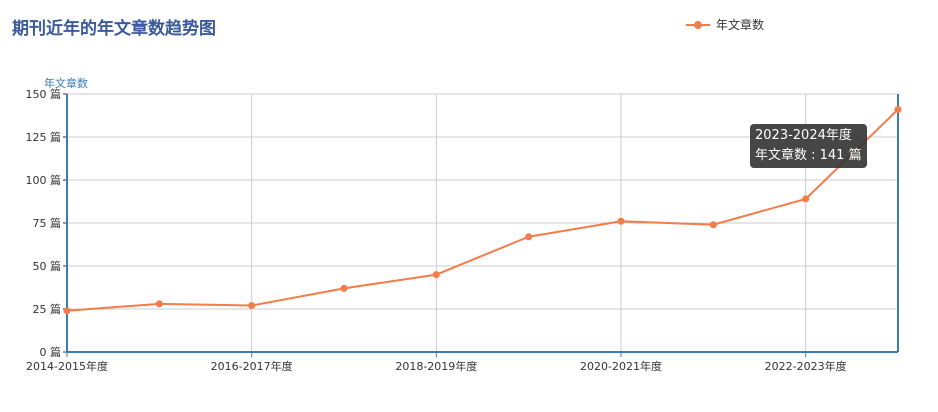 This screenshot has width=938, height=412. Describe the element at coordinates (51, 352) in the screenshot. I see `y-tick-label: 0 篇` at that location.